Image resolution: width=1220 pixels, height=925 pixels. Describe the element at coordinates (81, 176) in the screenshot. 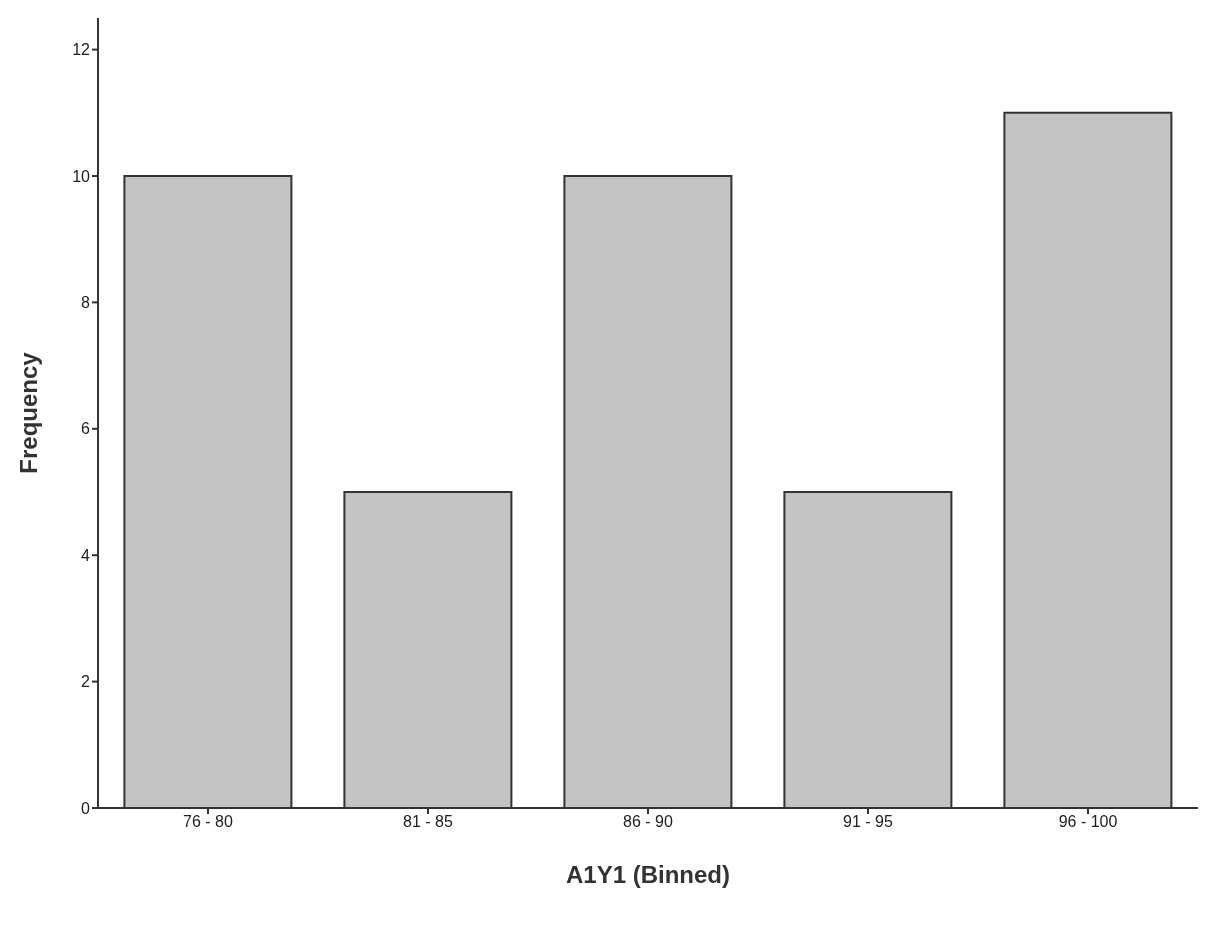

I see `y-tick-label: 10` at that location.